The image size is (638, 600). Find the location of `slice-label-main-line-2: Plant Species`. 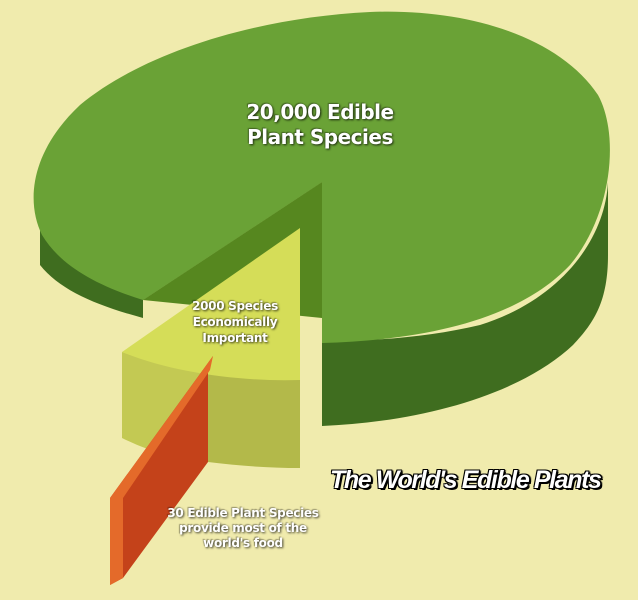

slice-label-main-line-2: Plant Species is located at coordinates (320, 137).